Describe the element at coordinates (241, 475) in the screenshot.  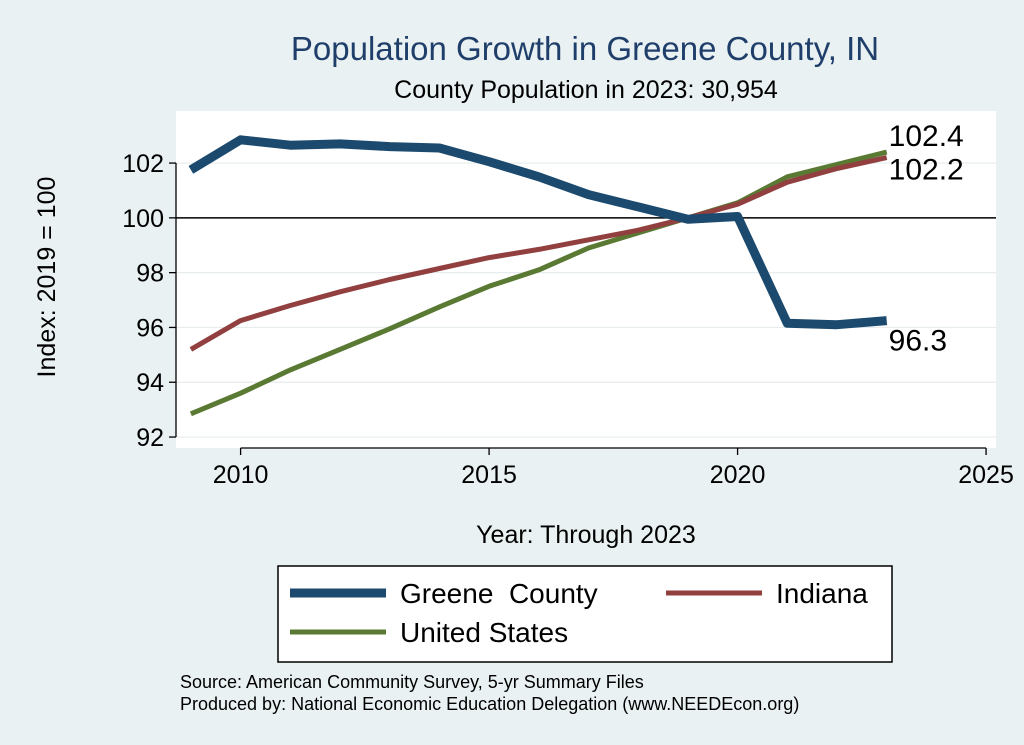
I see `x-tick-label: 2010` at that location.